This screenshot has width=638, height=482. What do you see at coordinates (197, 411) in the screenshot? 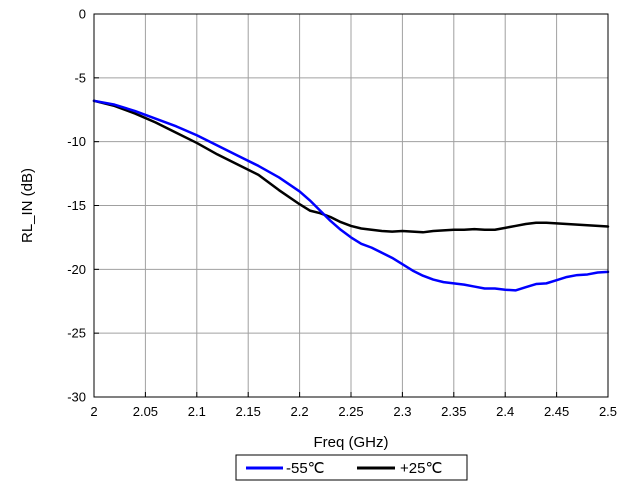
I see `x-tick-label: 2.1` at bounding box center [197, 411].